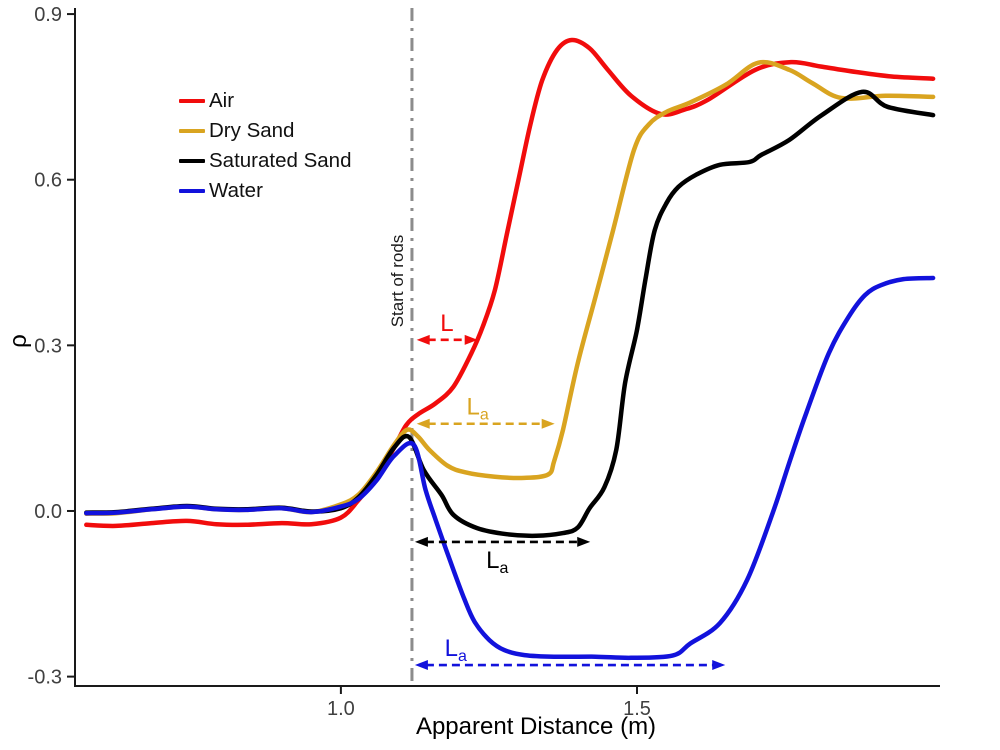 The width and height of the screenshot is (1000, 750). Describe the element at coordinates (252, 130) in the screenshot. I see `legend-label-dry-sand: Dry Sand` at that location.